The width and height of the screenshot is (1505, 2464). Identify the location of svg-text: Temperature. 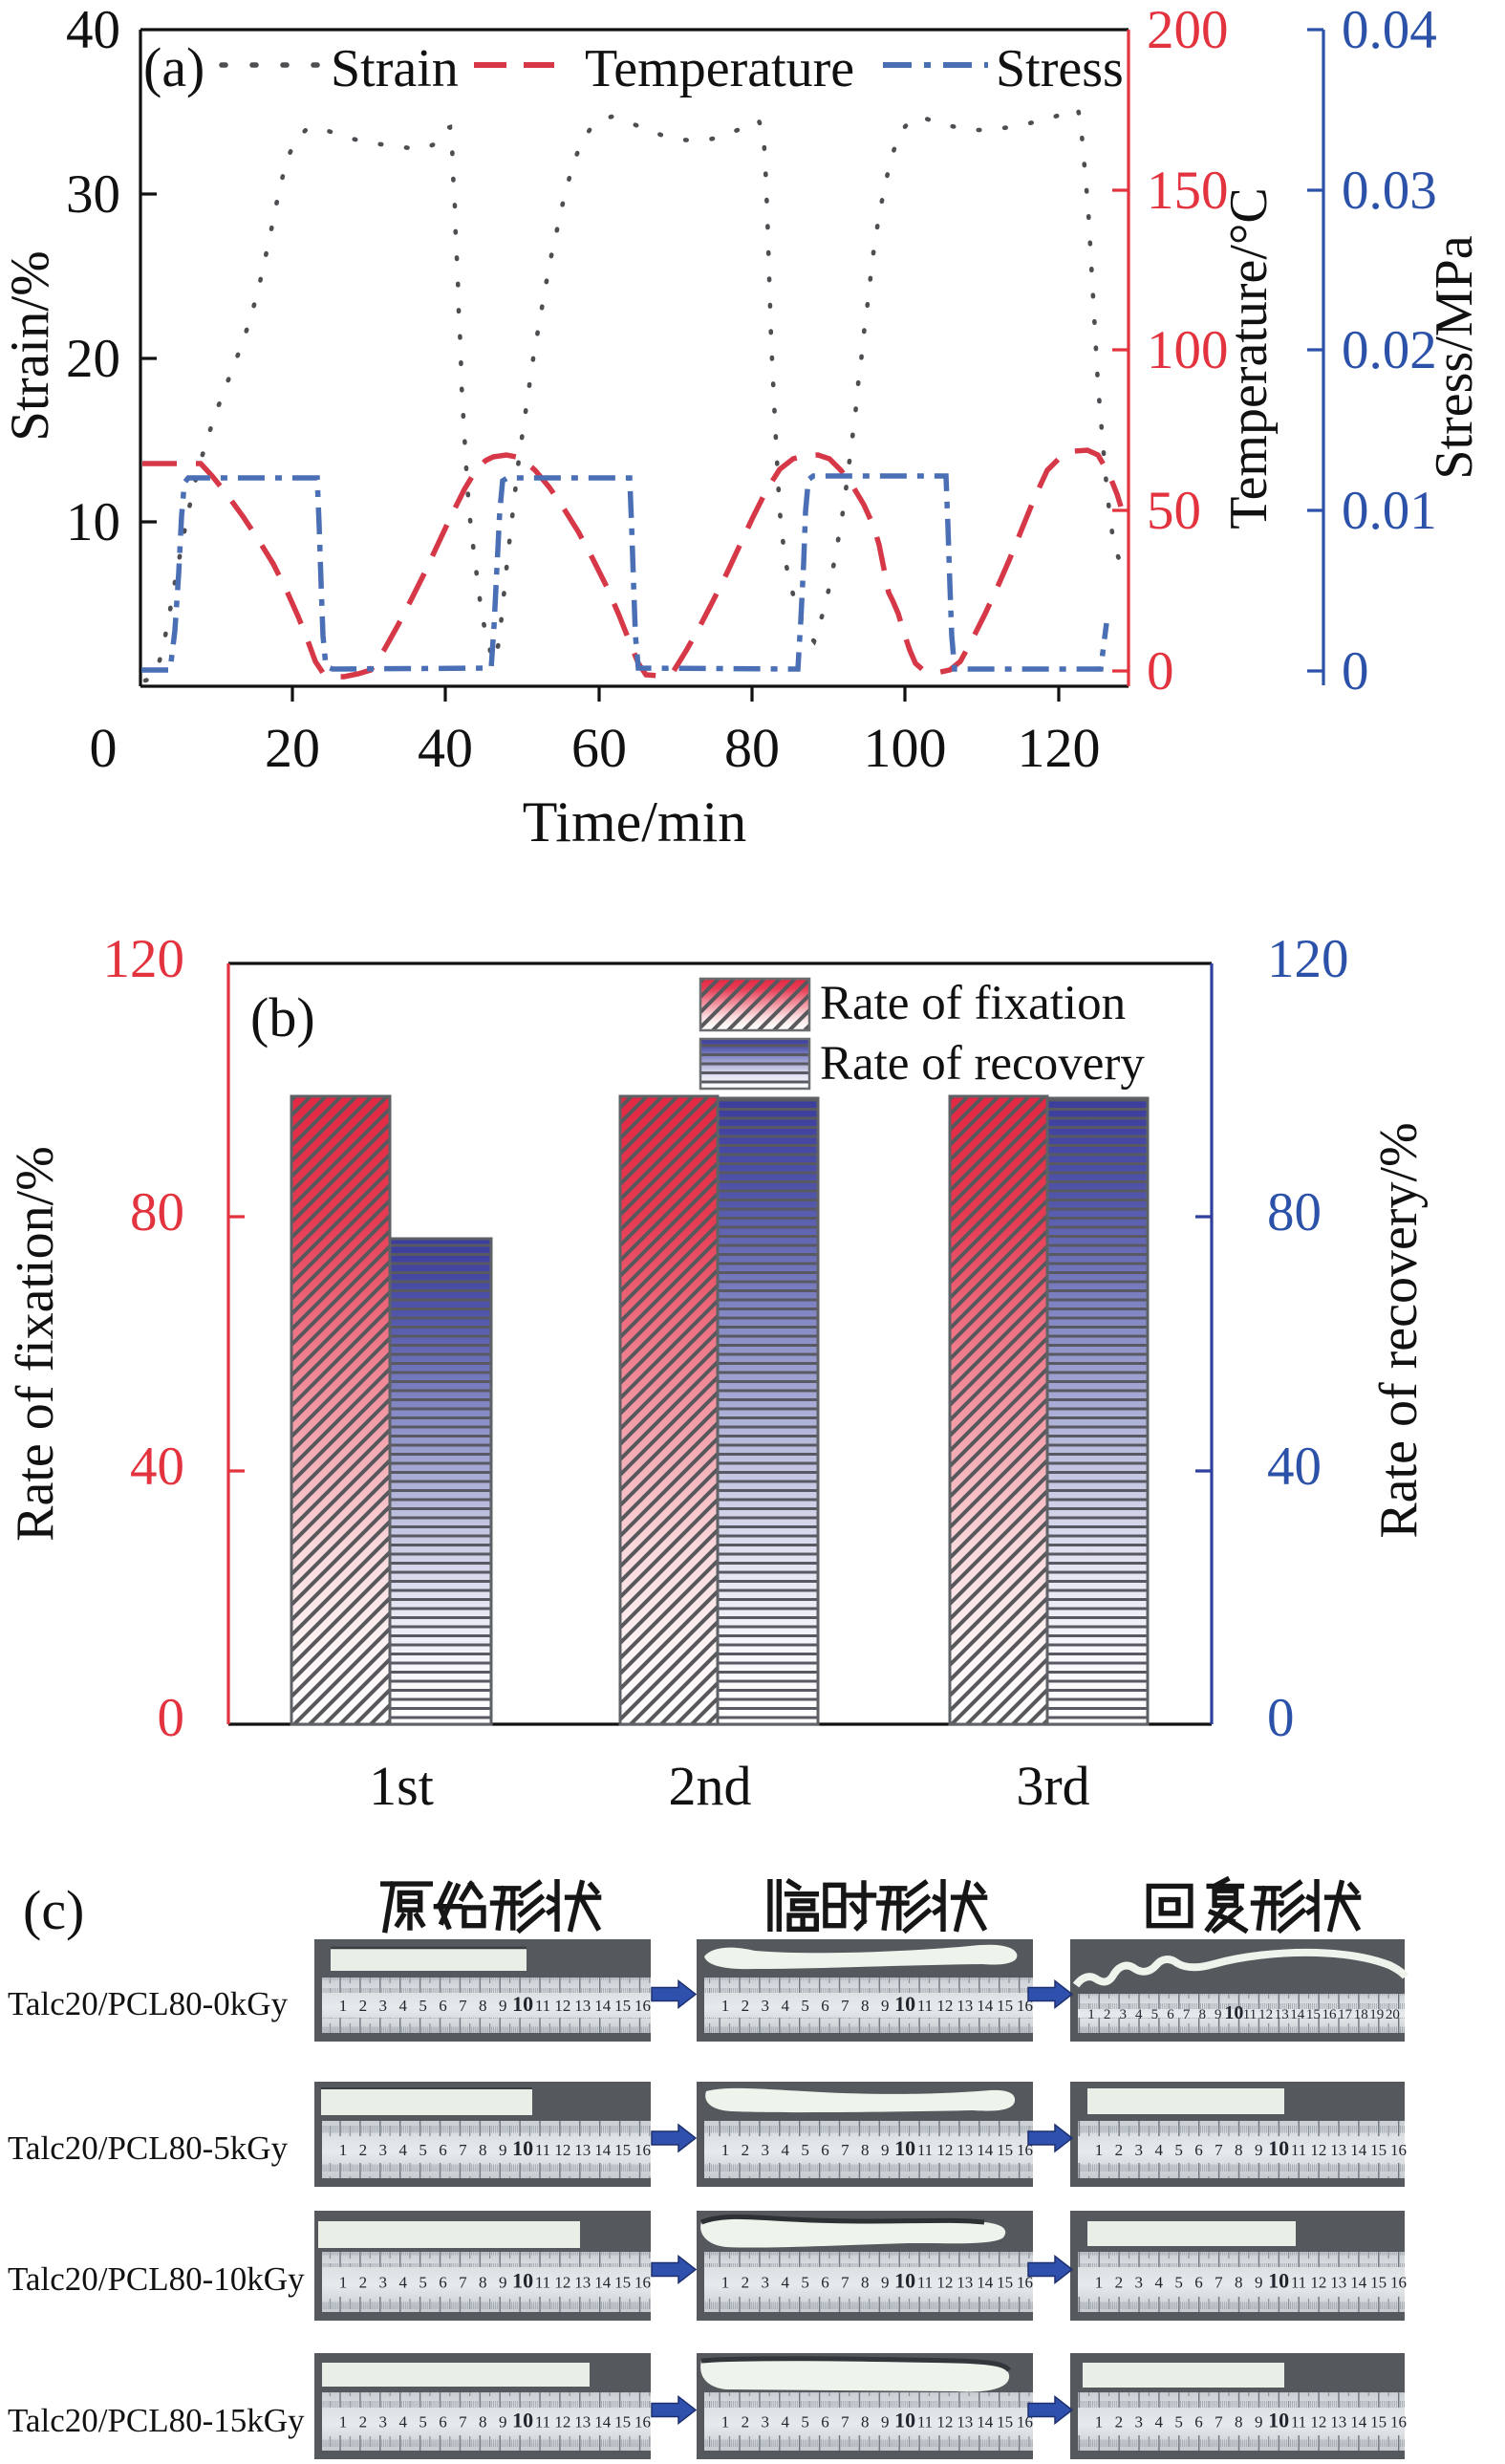
(719, 68).